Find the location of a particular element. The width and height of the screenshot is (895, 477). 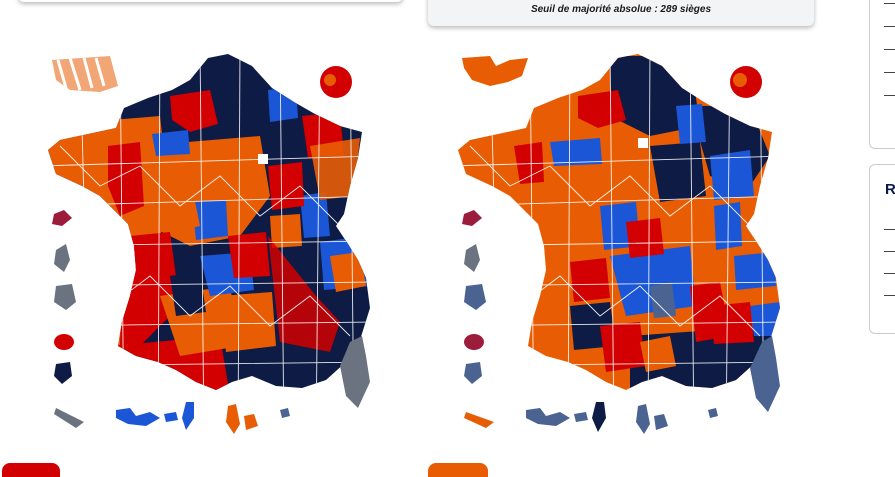

party-tab-right is located at coordinates (458, 470).